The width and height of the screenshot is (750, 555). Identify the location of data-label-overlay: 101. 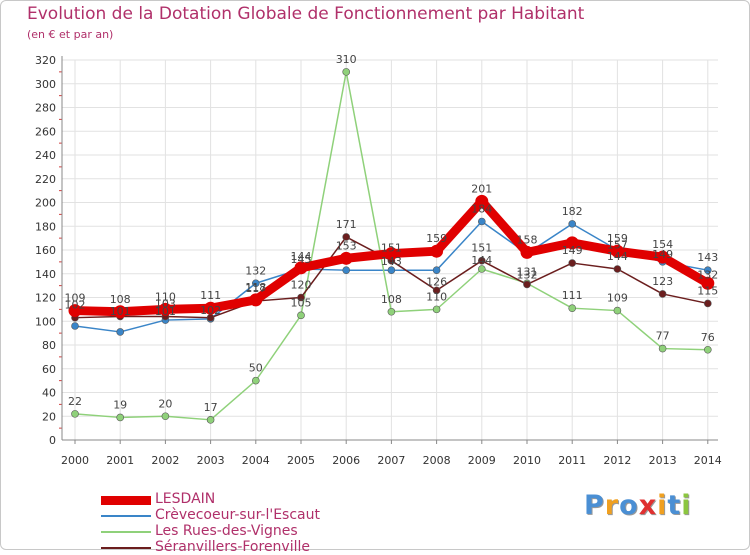
(165, 311).